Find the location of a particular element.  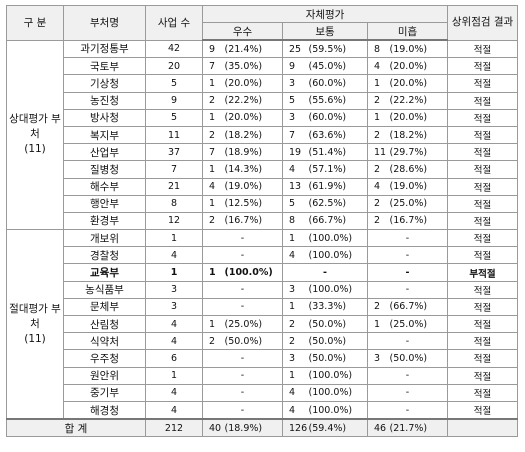

cell: (22.2%) is located at coordinates (418, 100).